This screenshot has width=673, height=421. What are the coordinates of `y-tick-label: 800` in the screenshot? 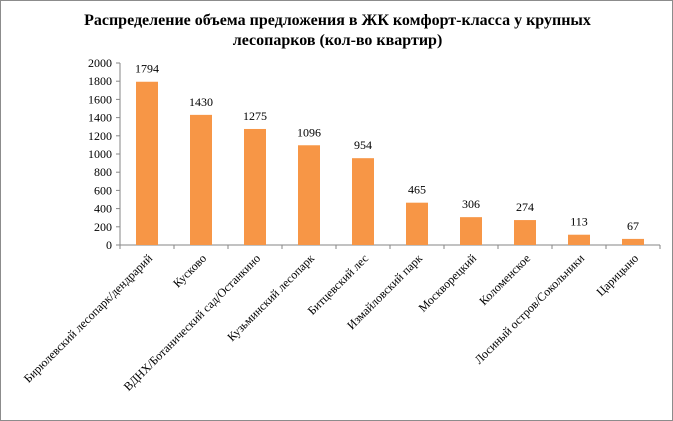 It's located at (103, 172).